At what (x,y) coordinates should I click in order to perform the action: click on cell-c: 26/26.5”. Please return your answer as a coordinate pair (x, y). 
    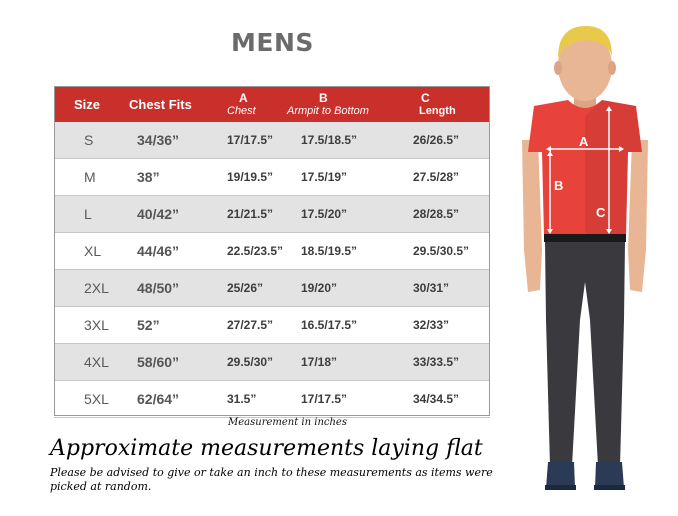
    Looking at the image, I should click on (443, 140).